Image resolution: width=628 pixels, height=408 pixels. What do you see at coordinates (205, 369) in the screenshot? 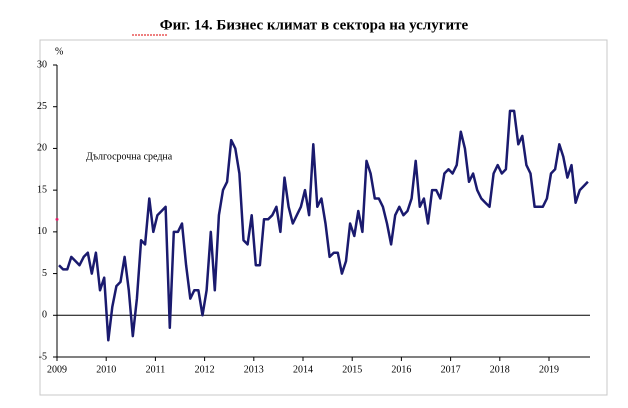
I see `x-tick-label: 2012` at bounding box center [205, 369].